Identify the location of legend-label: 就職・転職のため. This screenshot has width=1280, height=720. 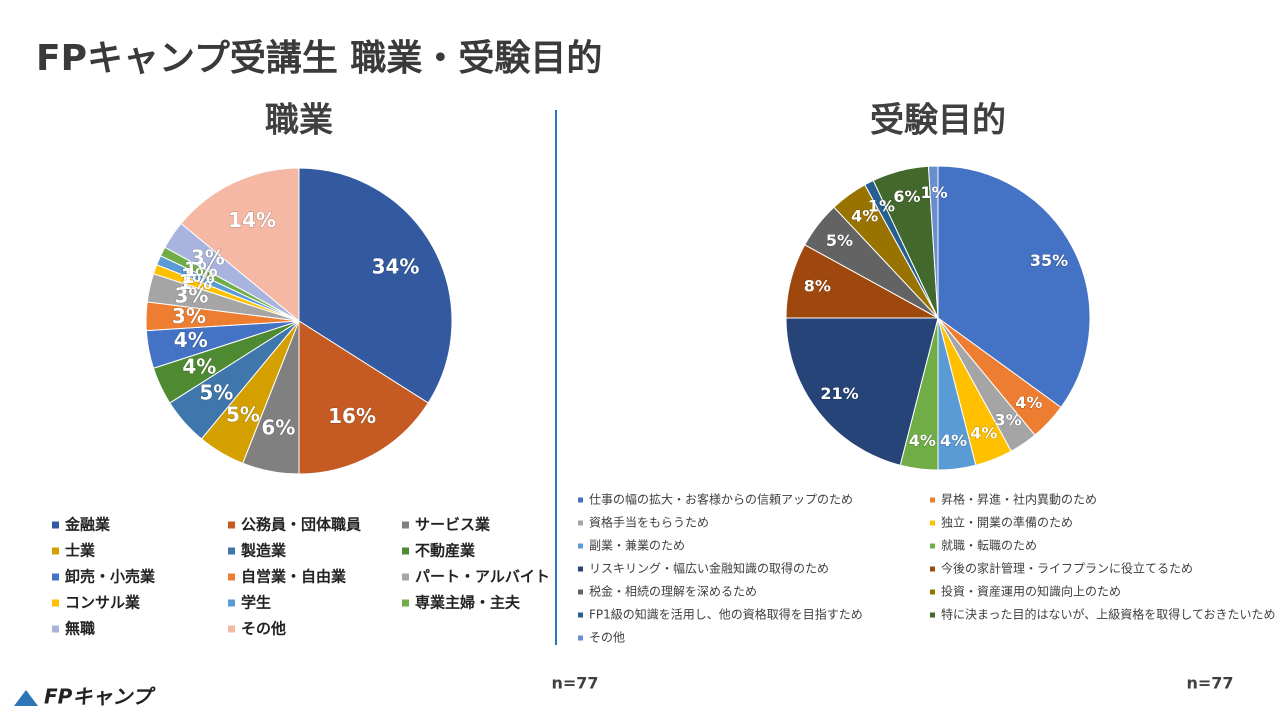
(989, 546).